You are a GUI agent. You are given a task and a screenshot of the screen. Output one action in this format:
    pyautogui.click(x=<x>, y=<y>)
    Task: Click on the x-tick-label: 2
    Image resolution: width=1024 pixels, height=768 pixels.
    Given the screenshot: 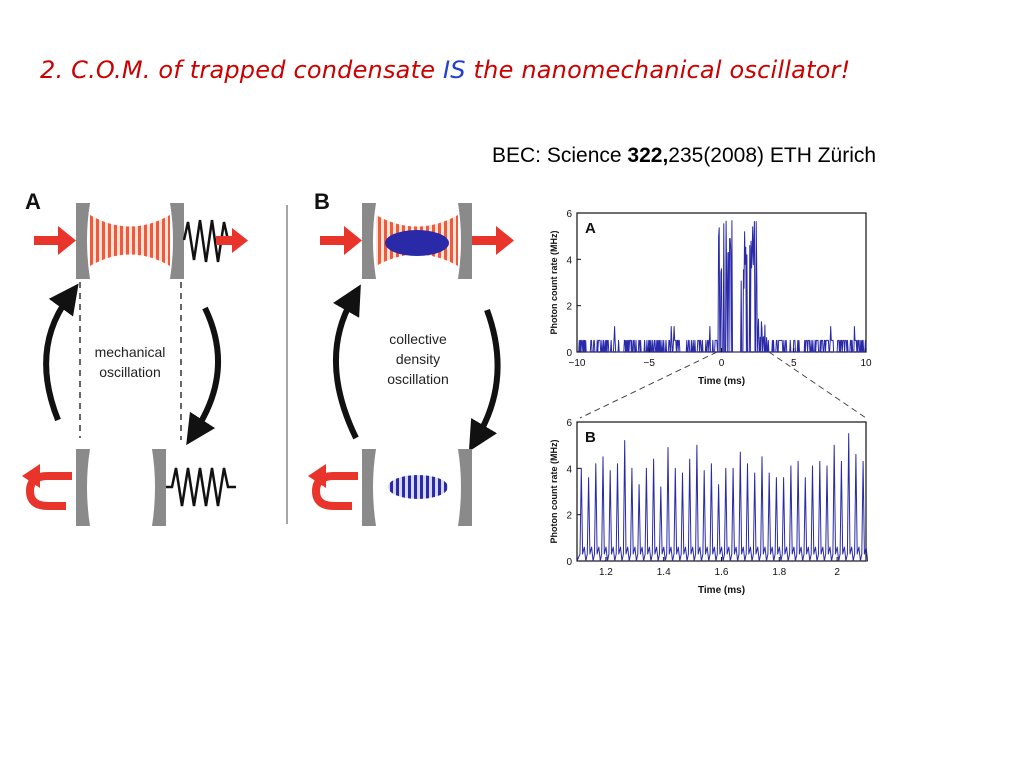 What is the action you would take?
    pyautogui.click(x=837, y=572)
    